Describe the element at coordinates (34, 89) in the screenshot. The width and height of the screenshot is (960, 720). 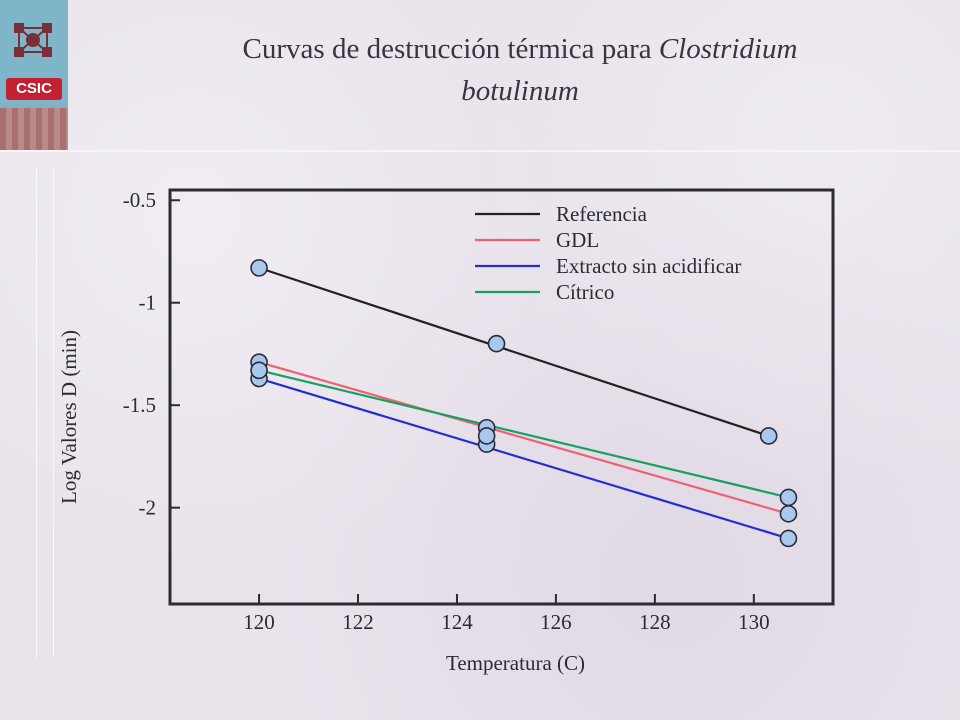
I see `csic-logo-text: CSIC` at that location.